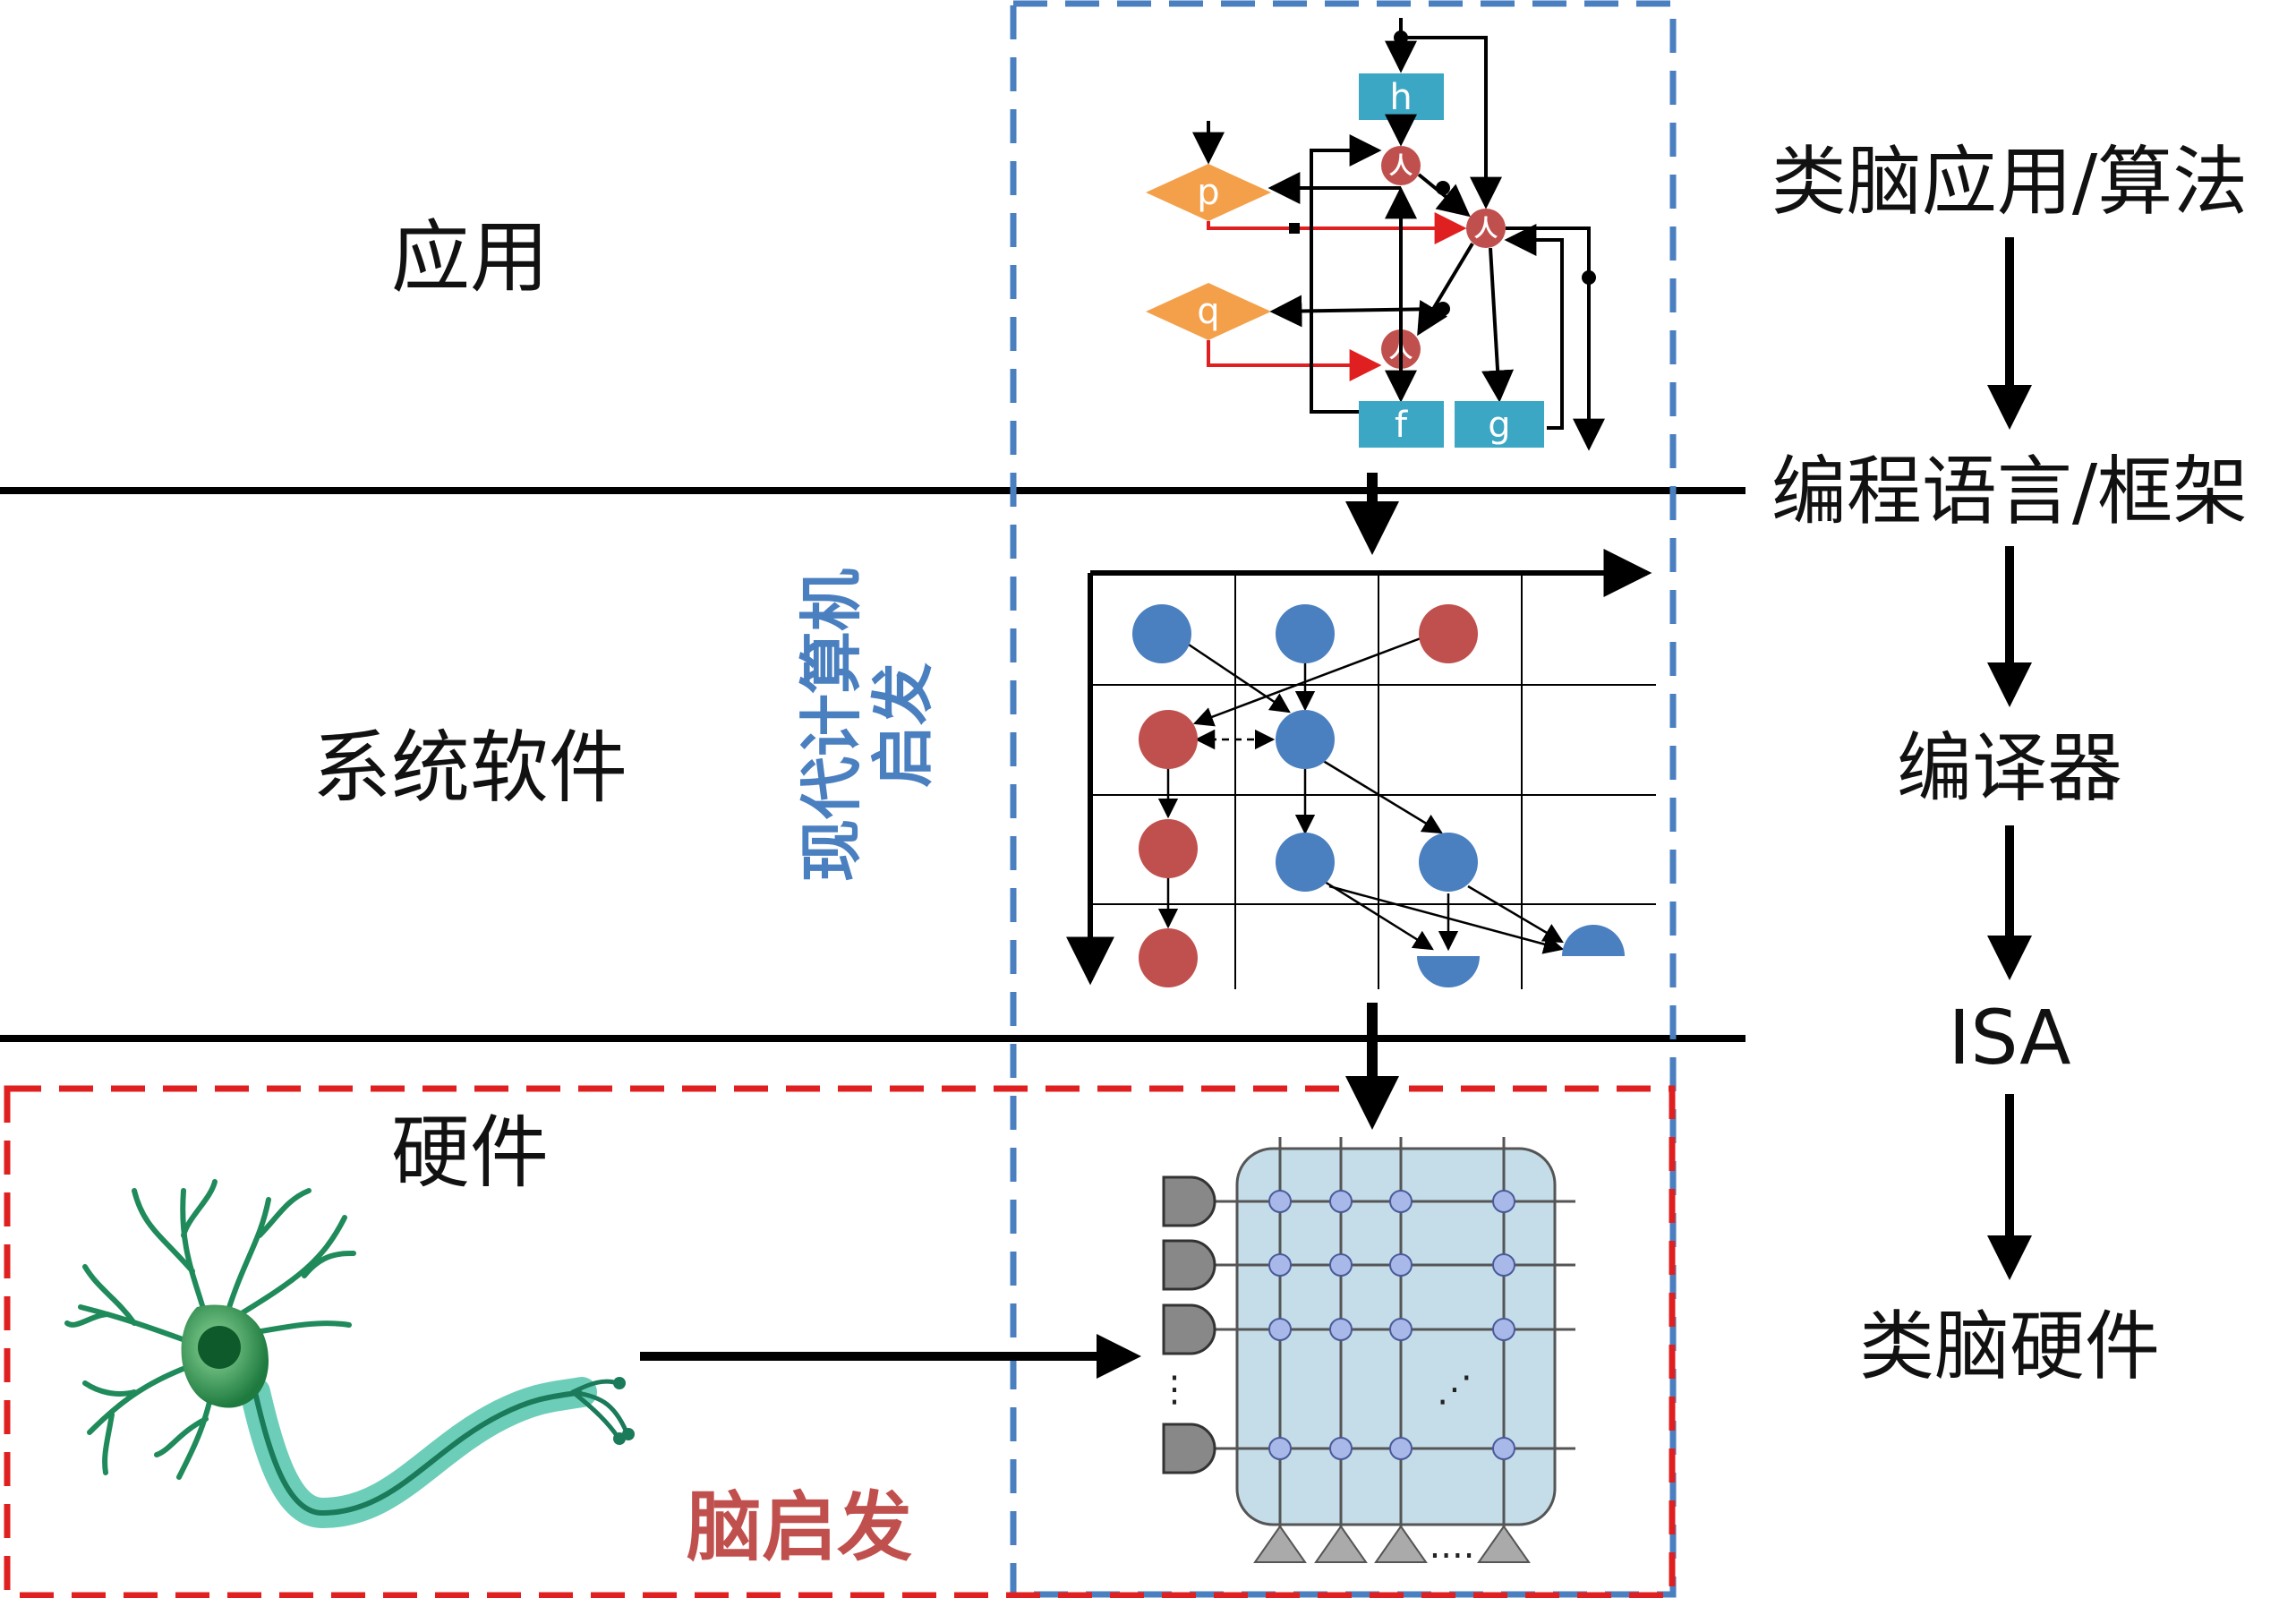  What do you see at coordinates (903, 725) in the screenshot?
I see `inspiration-modern-line2: 启发` at bounding box center [903, 725].